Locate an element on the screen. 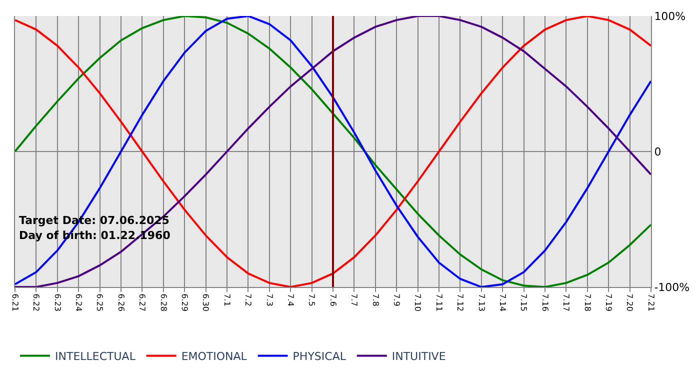 The width and height of the screenshot is (700, 380). x-tick-label: 6.22 is located at coordinates (36, 303).